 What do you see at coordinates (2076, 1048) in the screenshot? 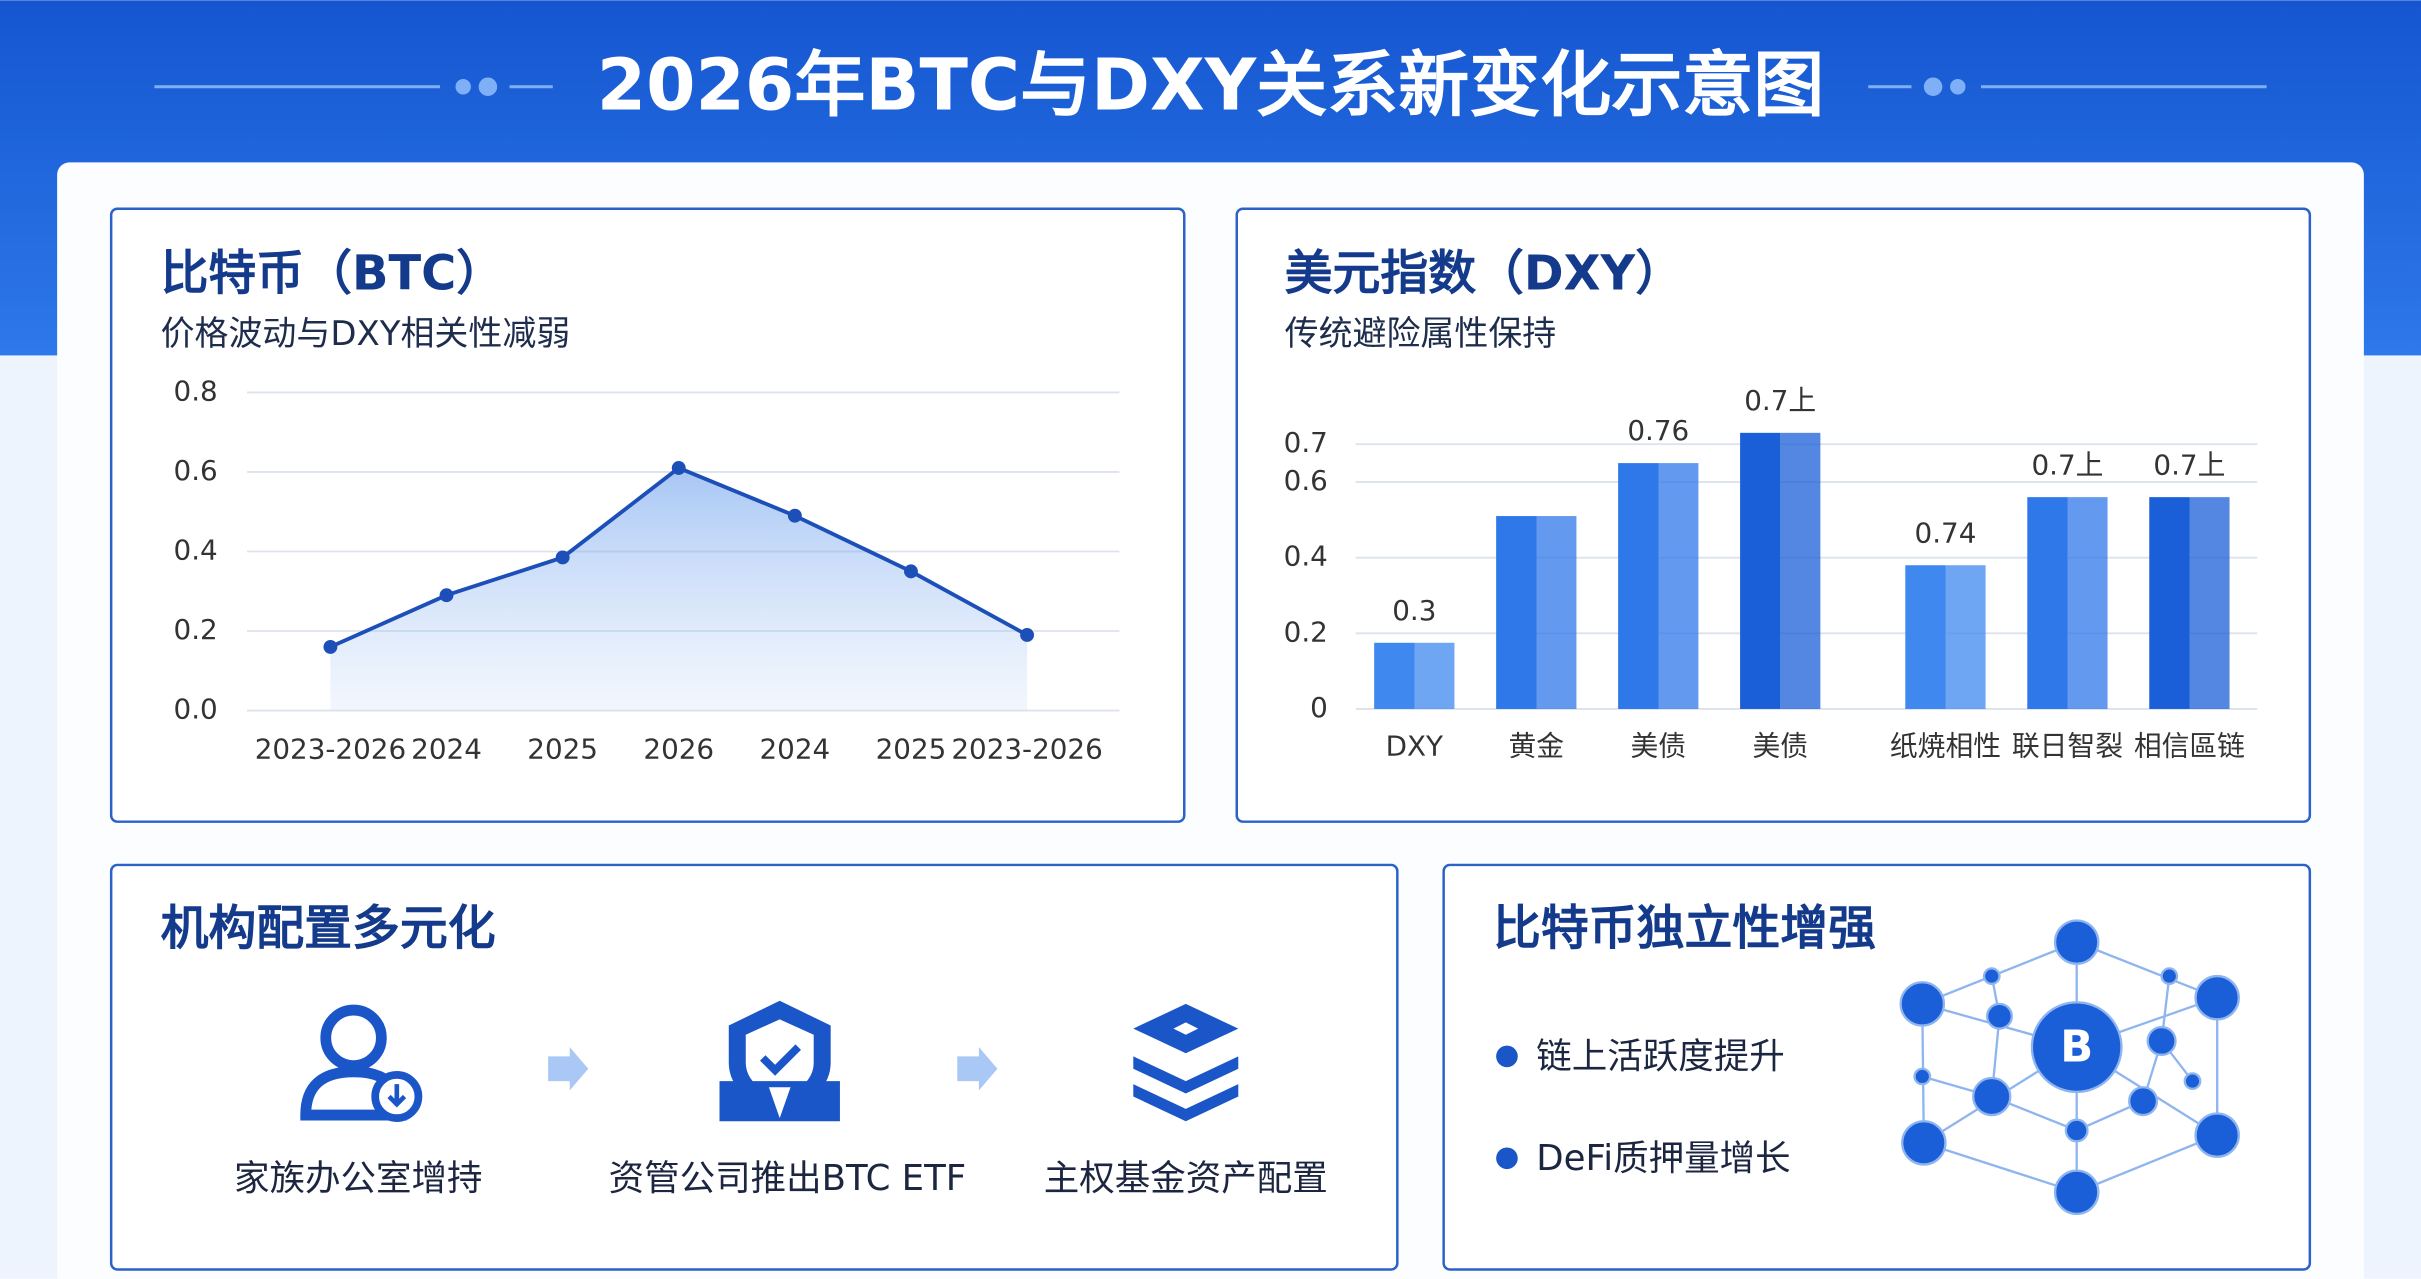
I see `bitcoin-symbol: B` at bounding box center [2076, 1048].